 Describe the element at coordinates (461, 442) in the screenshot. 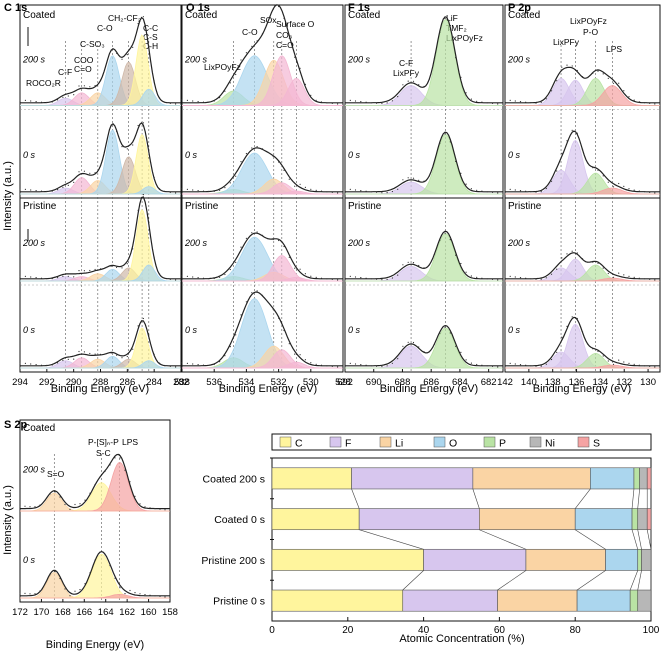

I see `atomic-legend: C F Li O P Ni S` at that location.